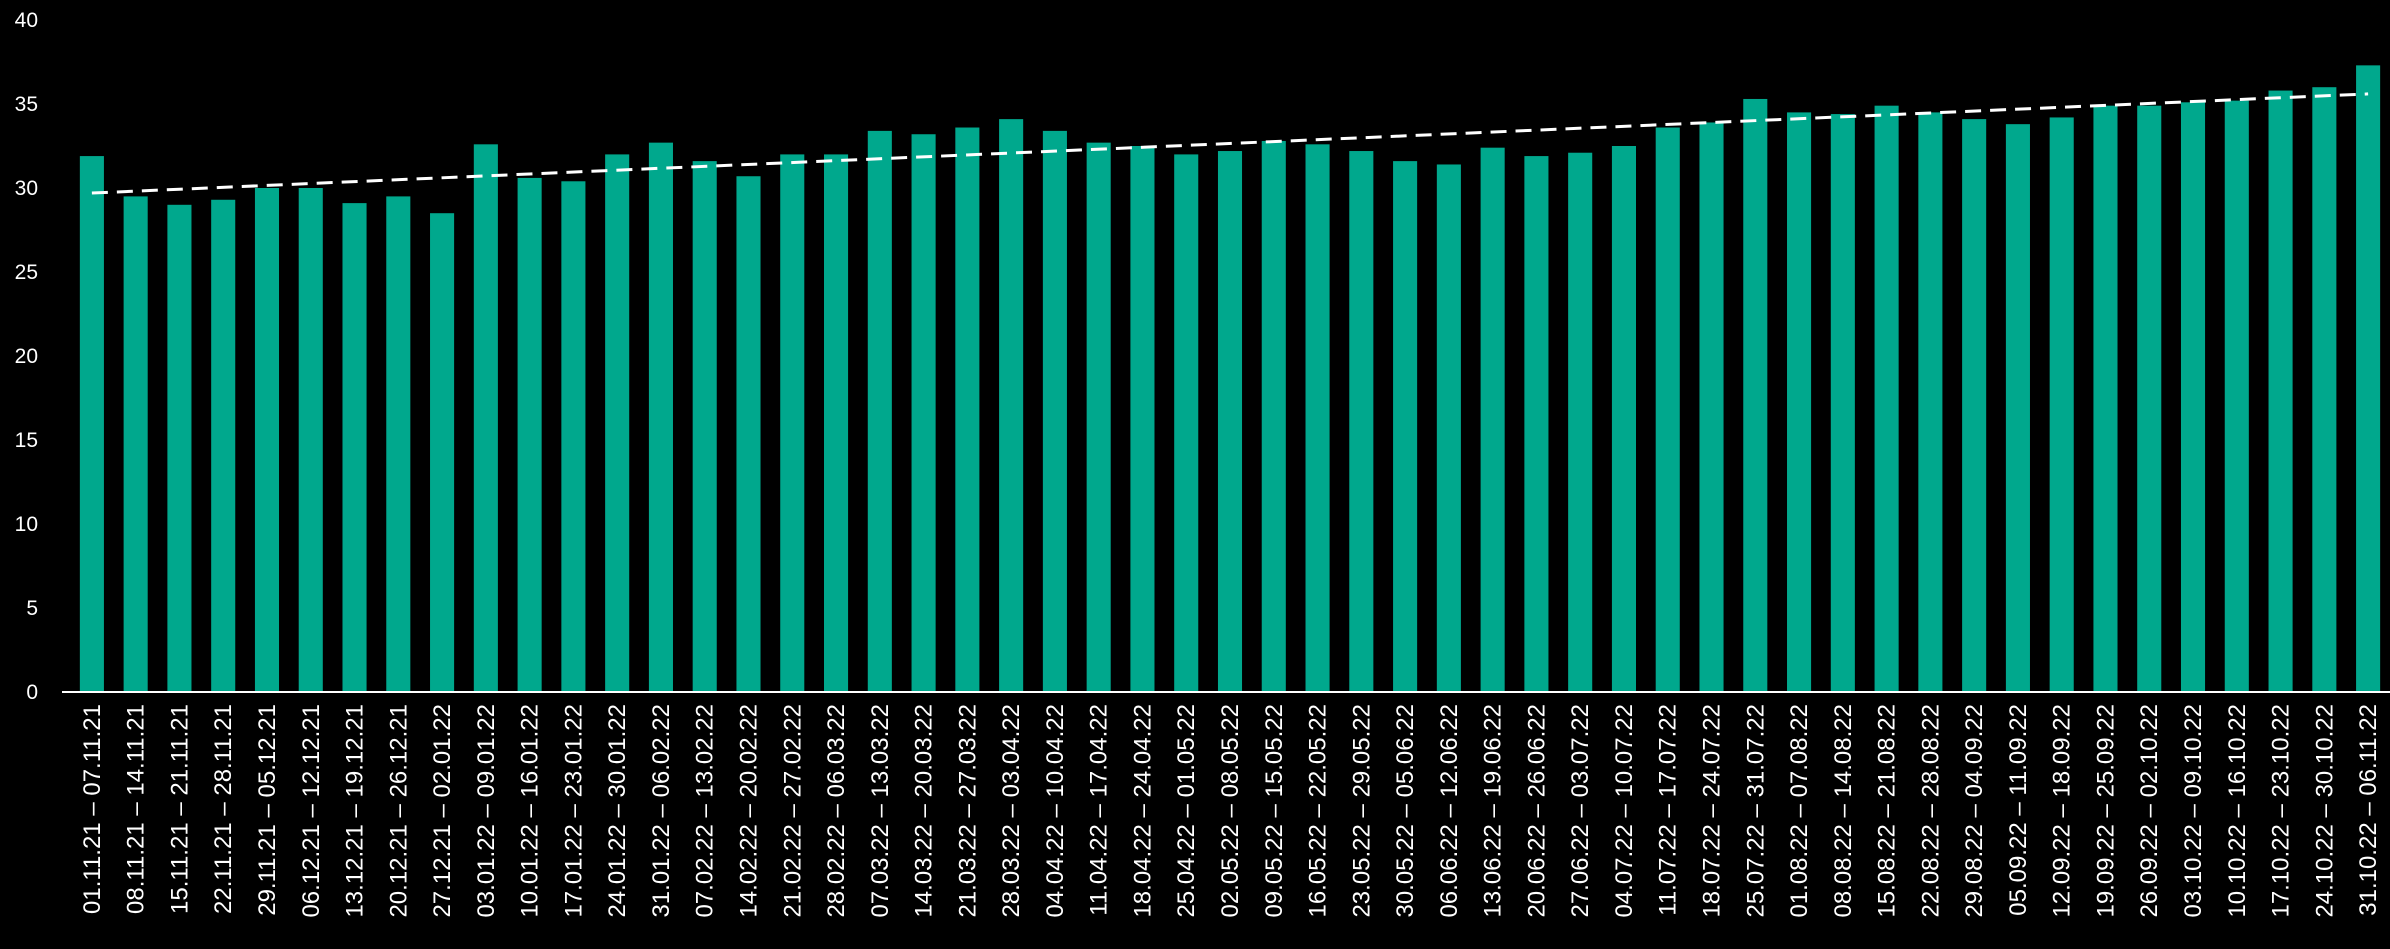 Image resolution: width=2390 pixels, height=949 pixels. What do you see at coordinates (1624, 811) in the screenshot?
I see `x-tick-label: 04.07.22 – 10.07.22` at bounding box center [1624, 811].